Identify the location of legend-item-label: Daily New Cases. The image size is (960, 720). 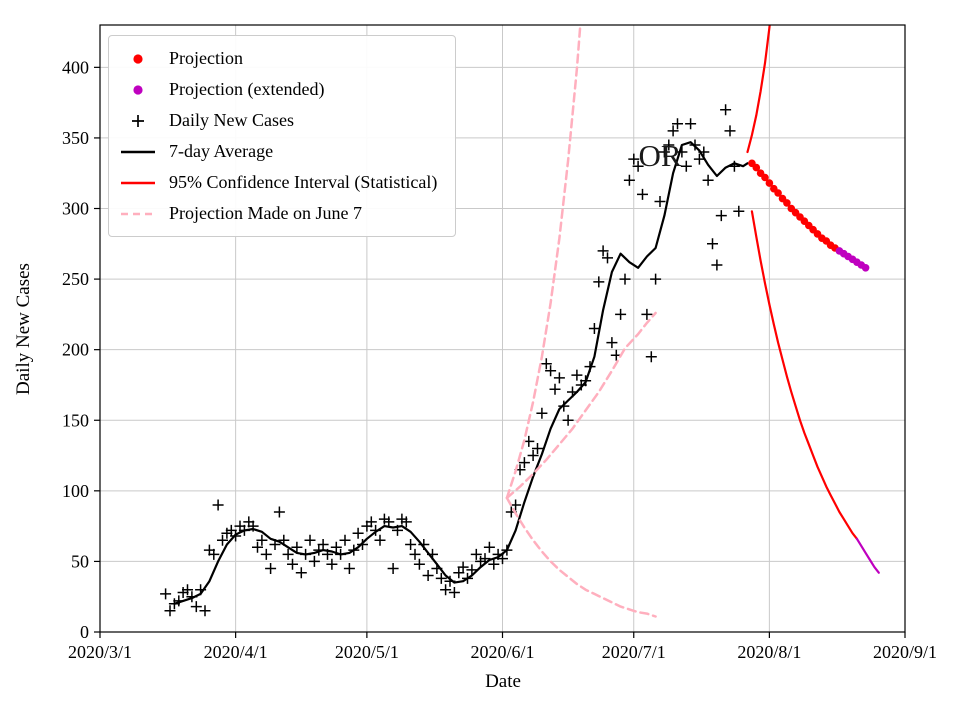
(231, 120).